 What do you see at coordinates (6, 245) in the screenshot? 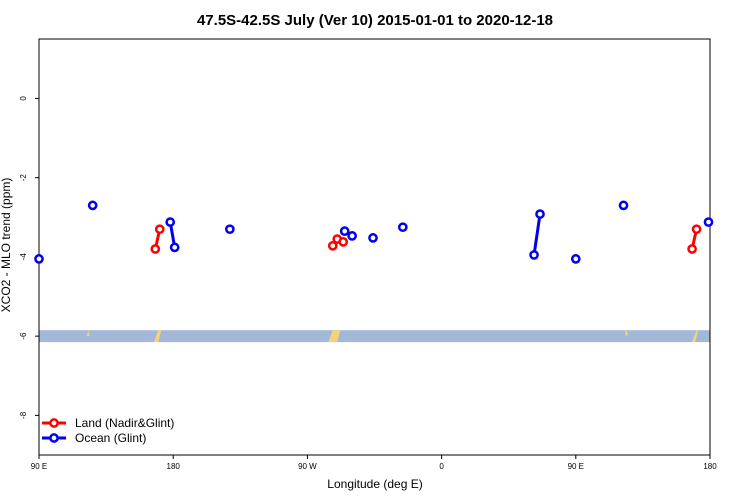
I see `y-axis-label: XCO2 - MLO trend (ppm)` at bounding box center [6, 245].